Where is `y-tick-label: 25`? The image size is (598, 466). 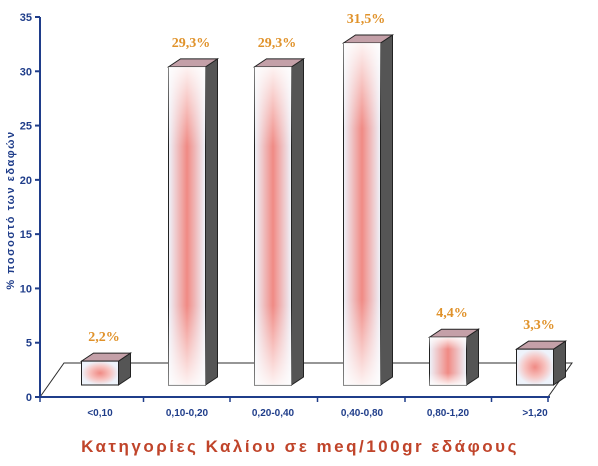 y-tick-label: 25 is located at coordinates (26, 127).